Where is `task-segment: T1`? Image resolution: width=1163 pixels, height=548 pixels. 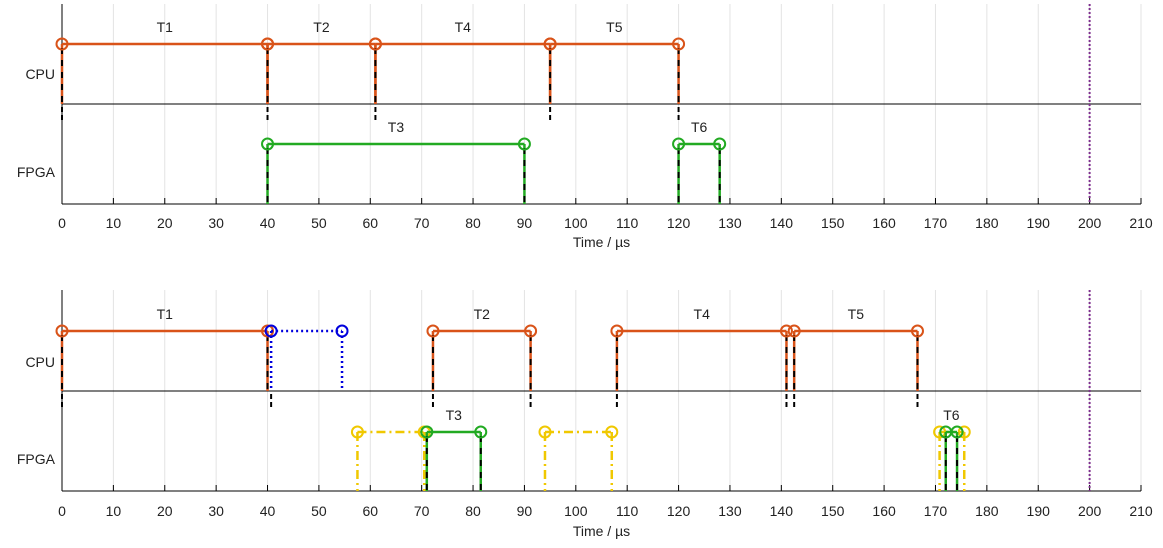 task-segment: T1 is located at coordinates (165, 348).